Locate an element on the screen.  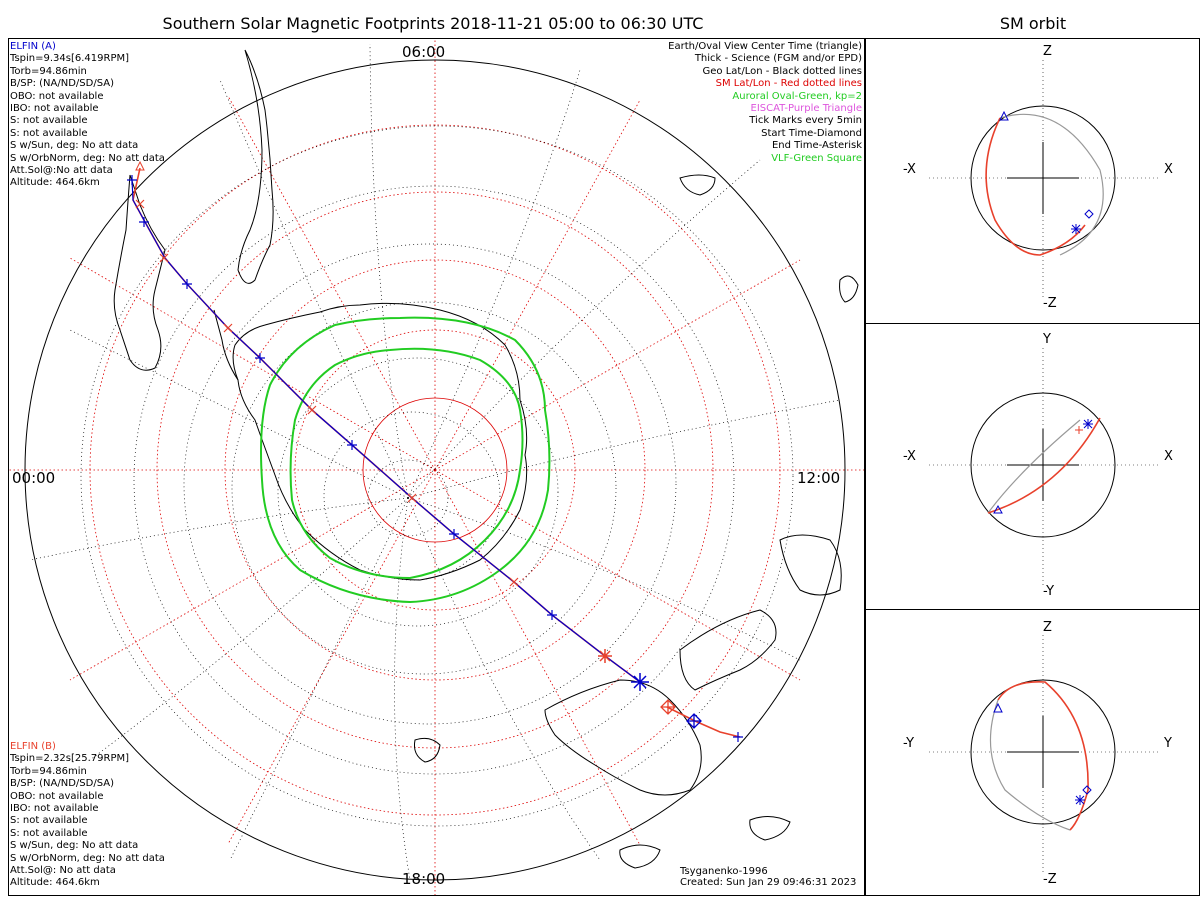
panel1-right-label: X is located at coordinates (1168, 169).